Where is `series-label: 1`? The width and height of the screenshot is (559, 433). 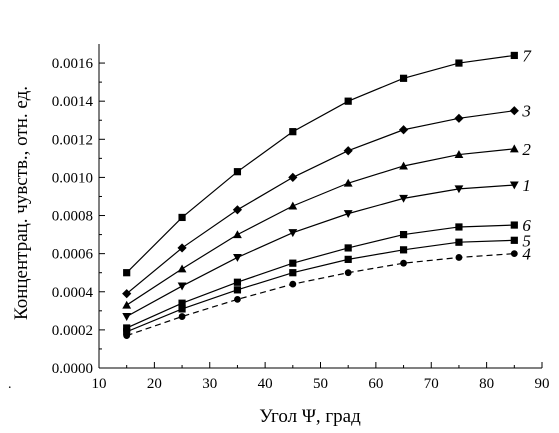
series-label: 1 is located at coordinates (526, 185).